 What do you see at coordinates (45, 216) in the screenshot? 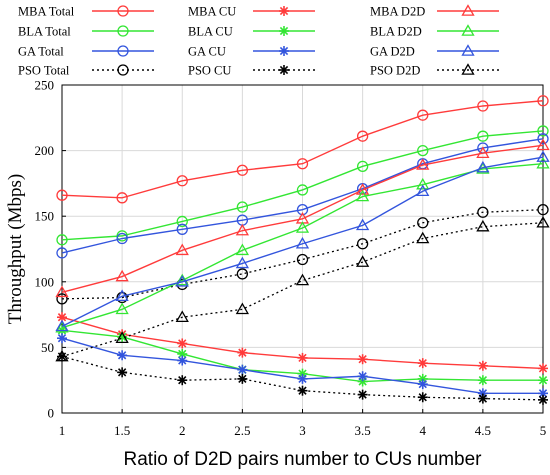
I see `y-tick-label: 150` at bounding box center [45, 216].